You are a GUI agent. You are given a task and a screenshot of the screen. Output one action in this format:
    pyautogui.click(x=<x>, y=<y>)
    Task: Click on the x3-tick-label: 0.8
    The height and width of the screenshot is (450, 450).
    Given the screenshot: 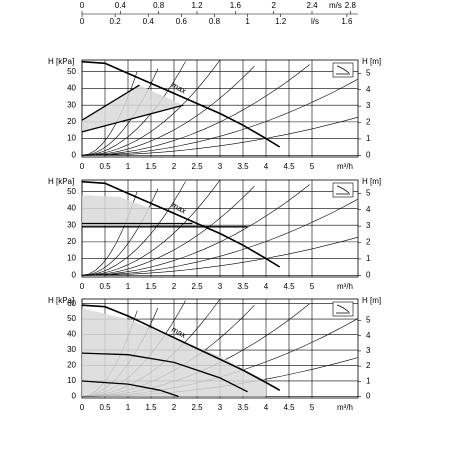 What is the action you would take?
    pyautogui.click(x=215, y=21)
    